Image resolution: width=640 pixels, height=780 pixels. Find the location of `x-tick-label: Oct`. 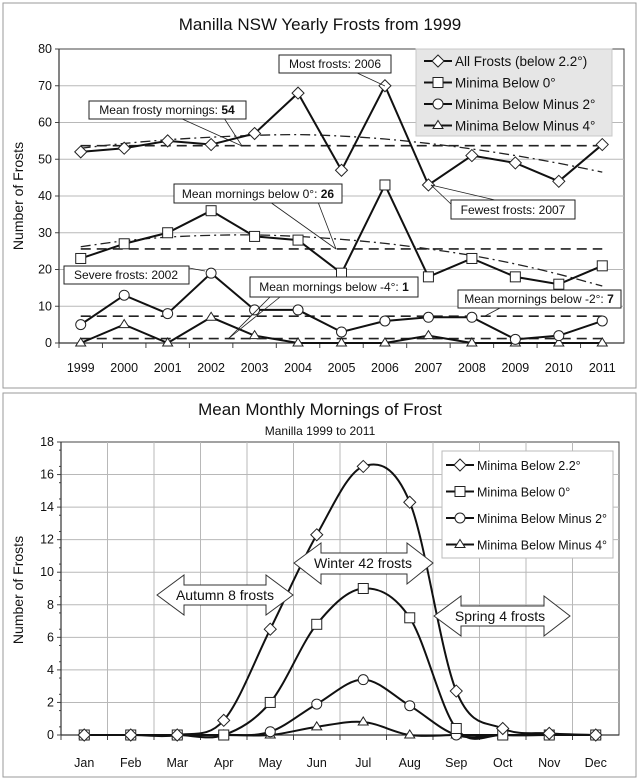

x-tick-label: Oct is located at coordinates (503, 763).